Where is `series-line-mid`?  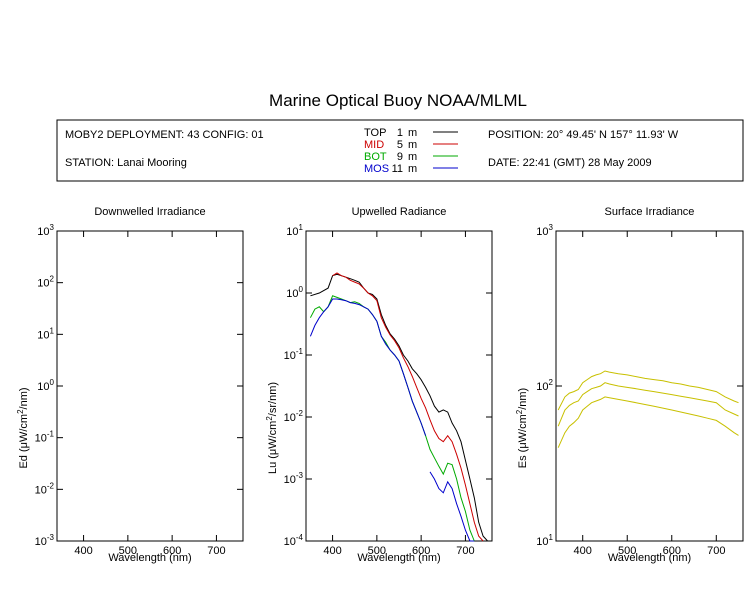
series-line-mid is located at coordinates (408, 407).